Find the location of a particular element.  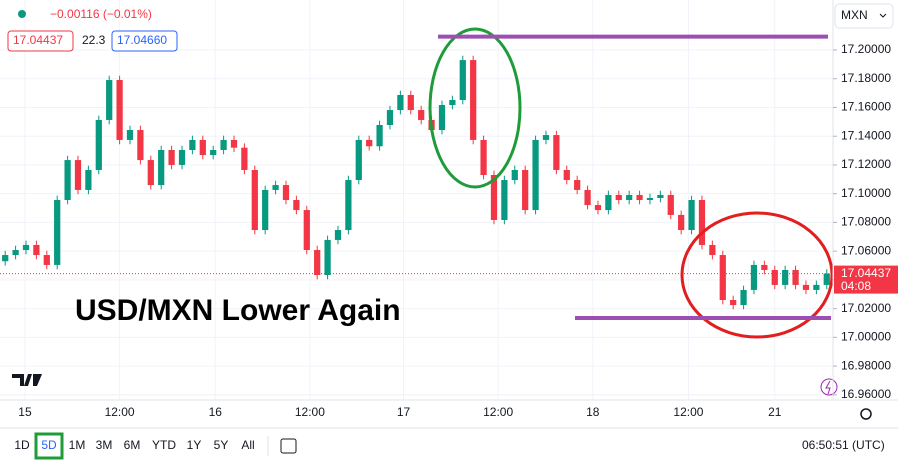

y-tick-label: 17.06000 is located at coordinates (866, 250).